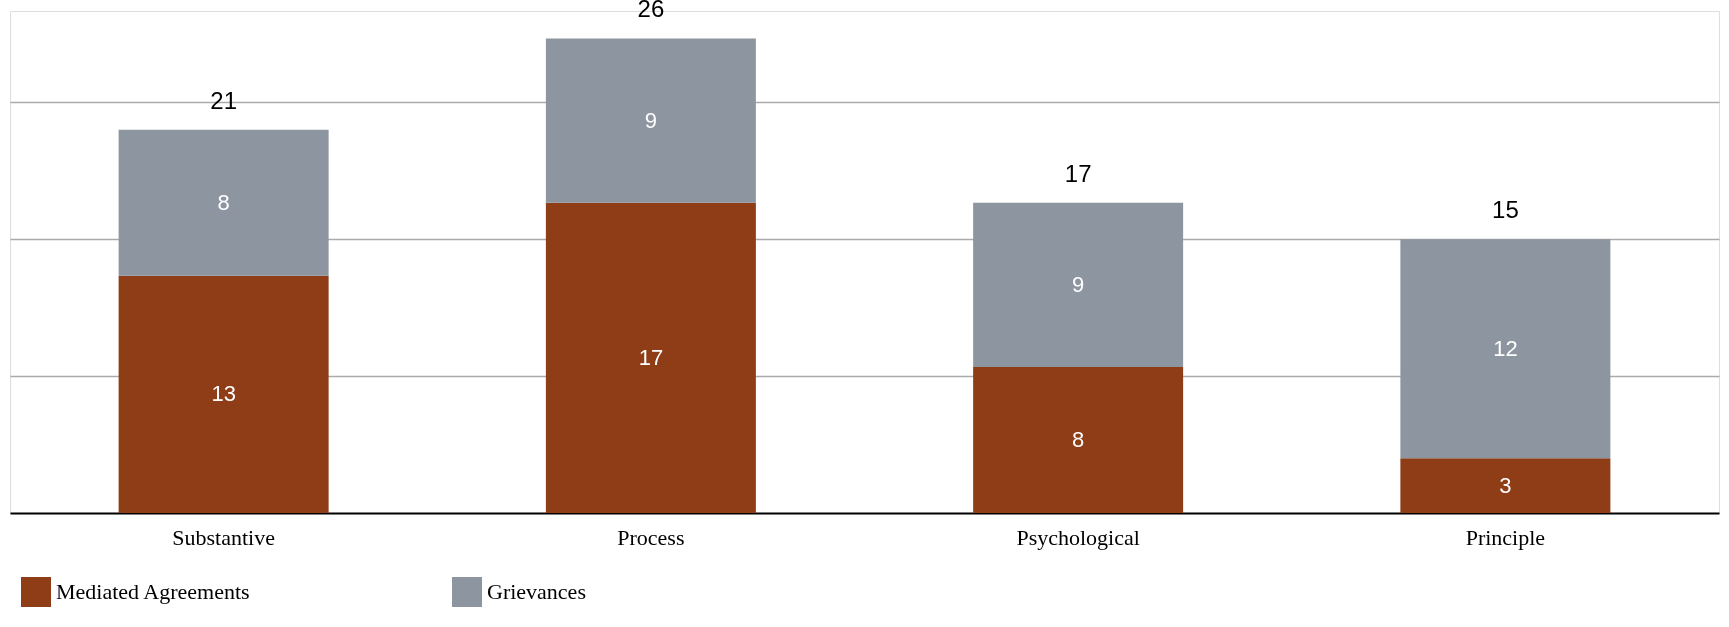  What do you see at coordinates (536, 591) in the screenshot?
I see `legend-label: Grievances` at bounding box center [536, 591].